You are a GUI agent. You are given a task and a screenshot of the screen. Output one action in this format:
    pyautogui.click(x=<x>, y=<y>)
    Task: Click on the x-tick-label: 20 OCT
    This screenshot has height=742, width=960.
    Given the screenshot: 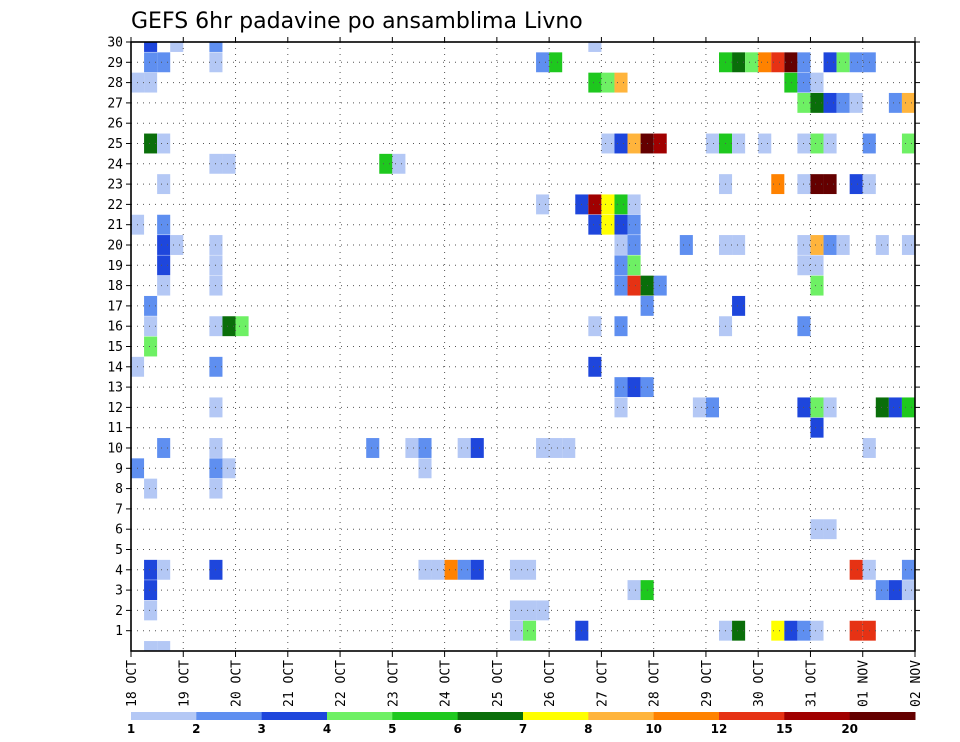 What is the action you would take?
    pyautogui.click(x=237, y=683)
    